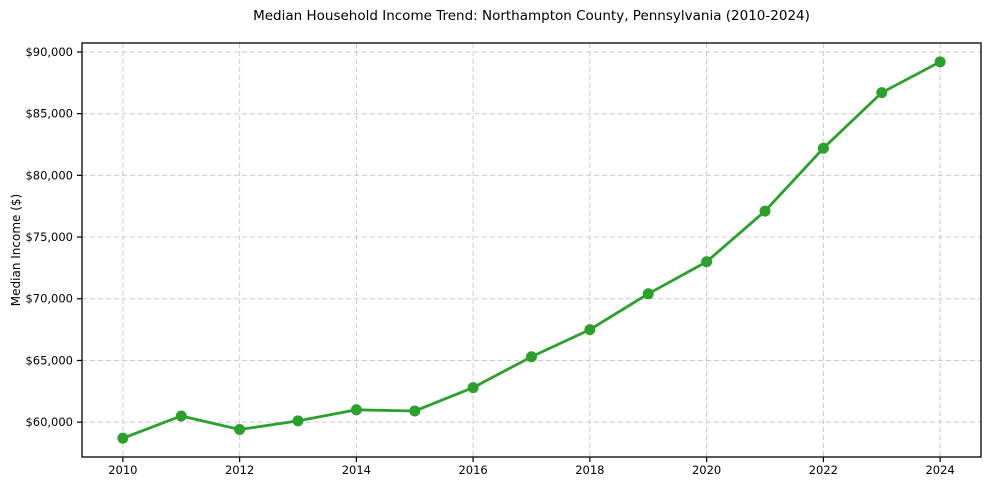 This screenshot has height=490, width=989. Describe the element at coordinates (49, 237) in the screenshot. I see `y-tick-label: $75,000` at that location.